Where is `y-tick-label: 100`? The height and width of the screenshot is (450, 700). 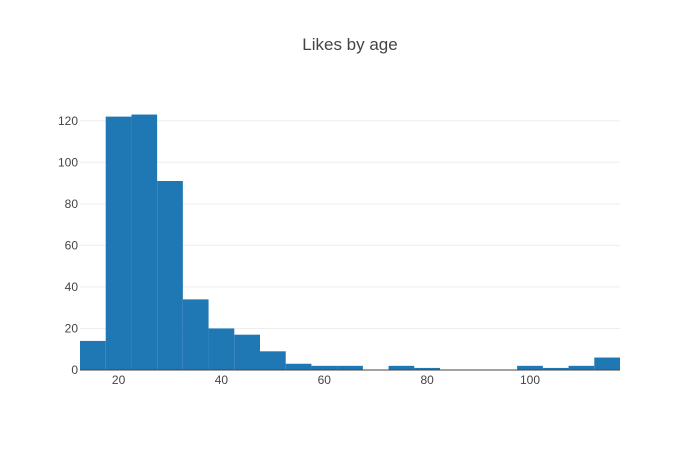 y-tick-label: 100 is located at coordinates (68, 162).